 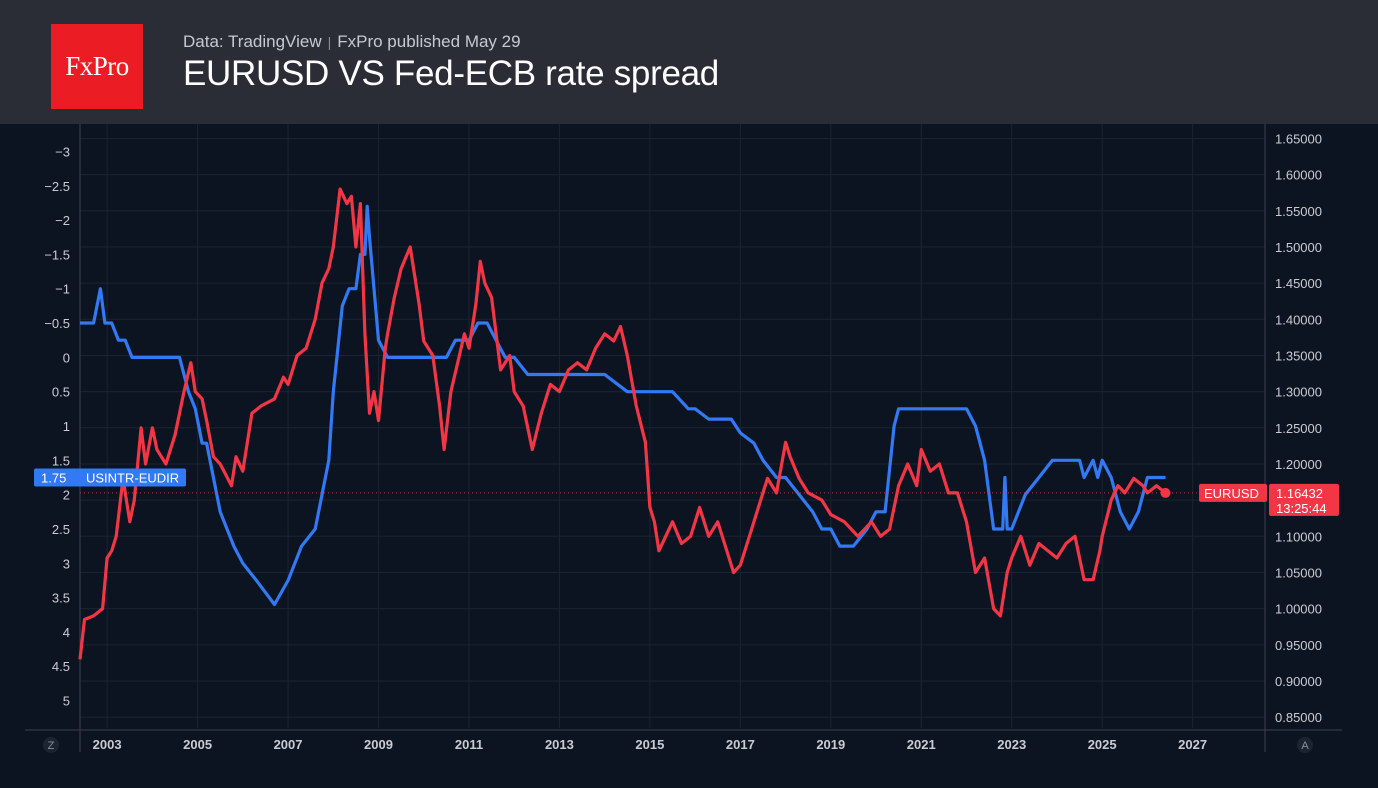 What do you see at coordinates (66, 563) in the screenshot?
I see `left-tick-label: 3` at bounding box center [66, 563].